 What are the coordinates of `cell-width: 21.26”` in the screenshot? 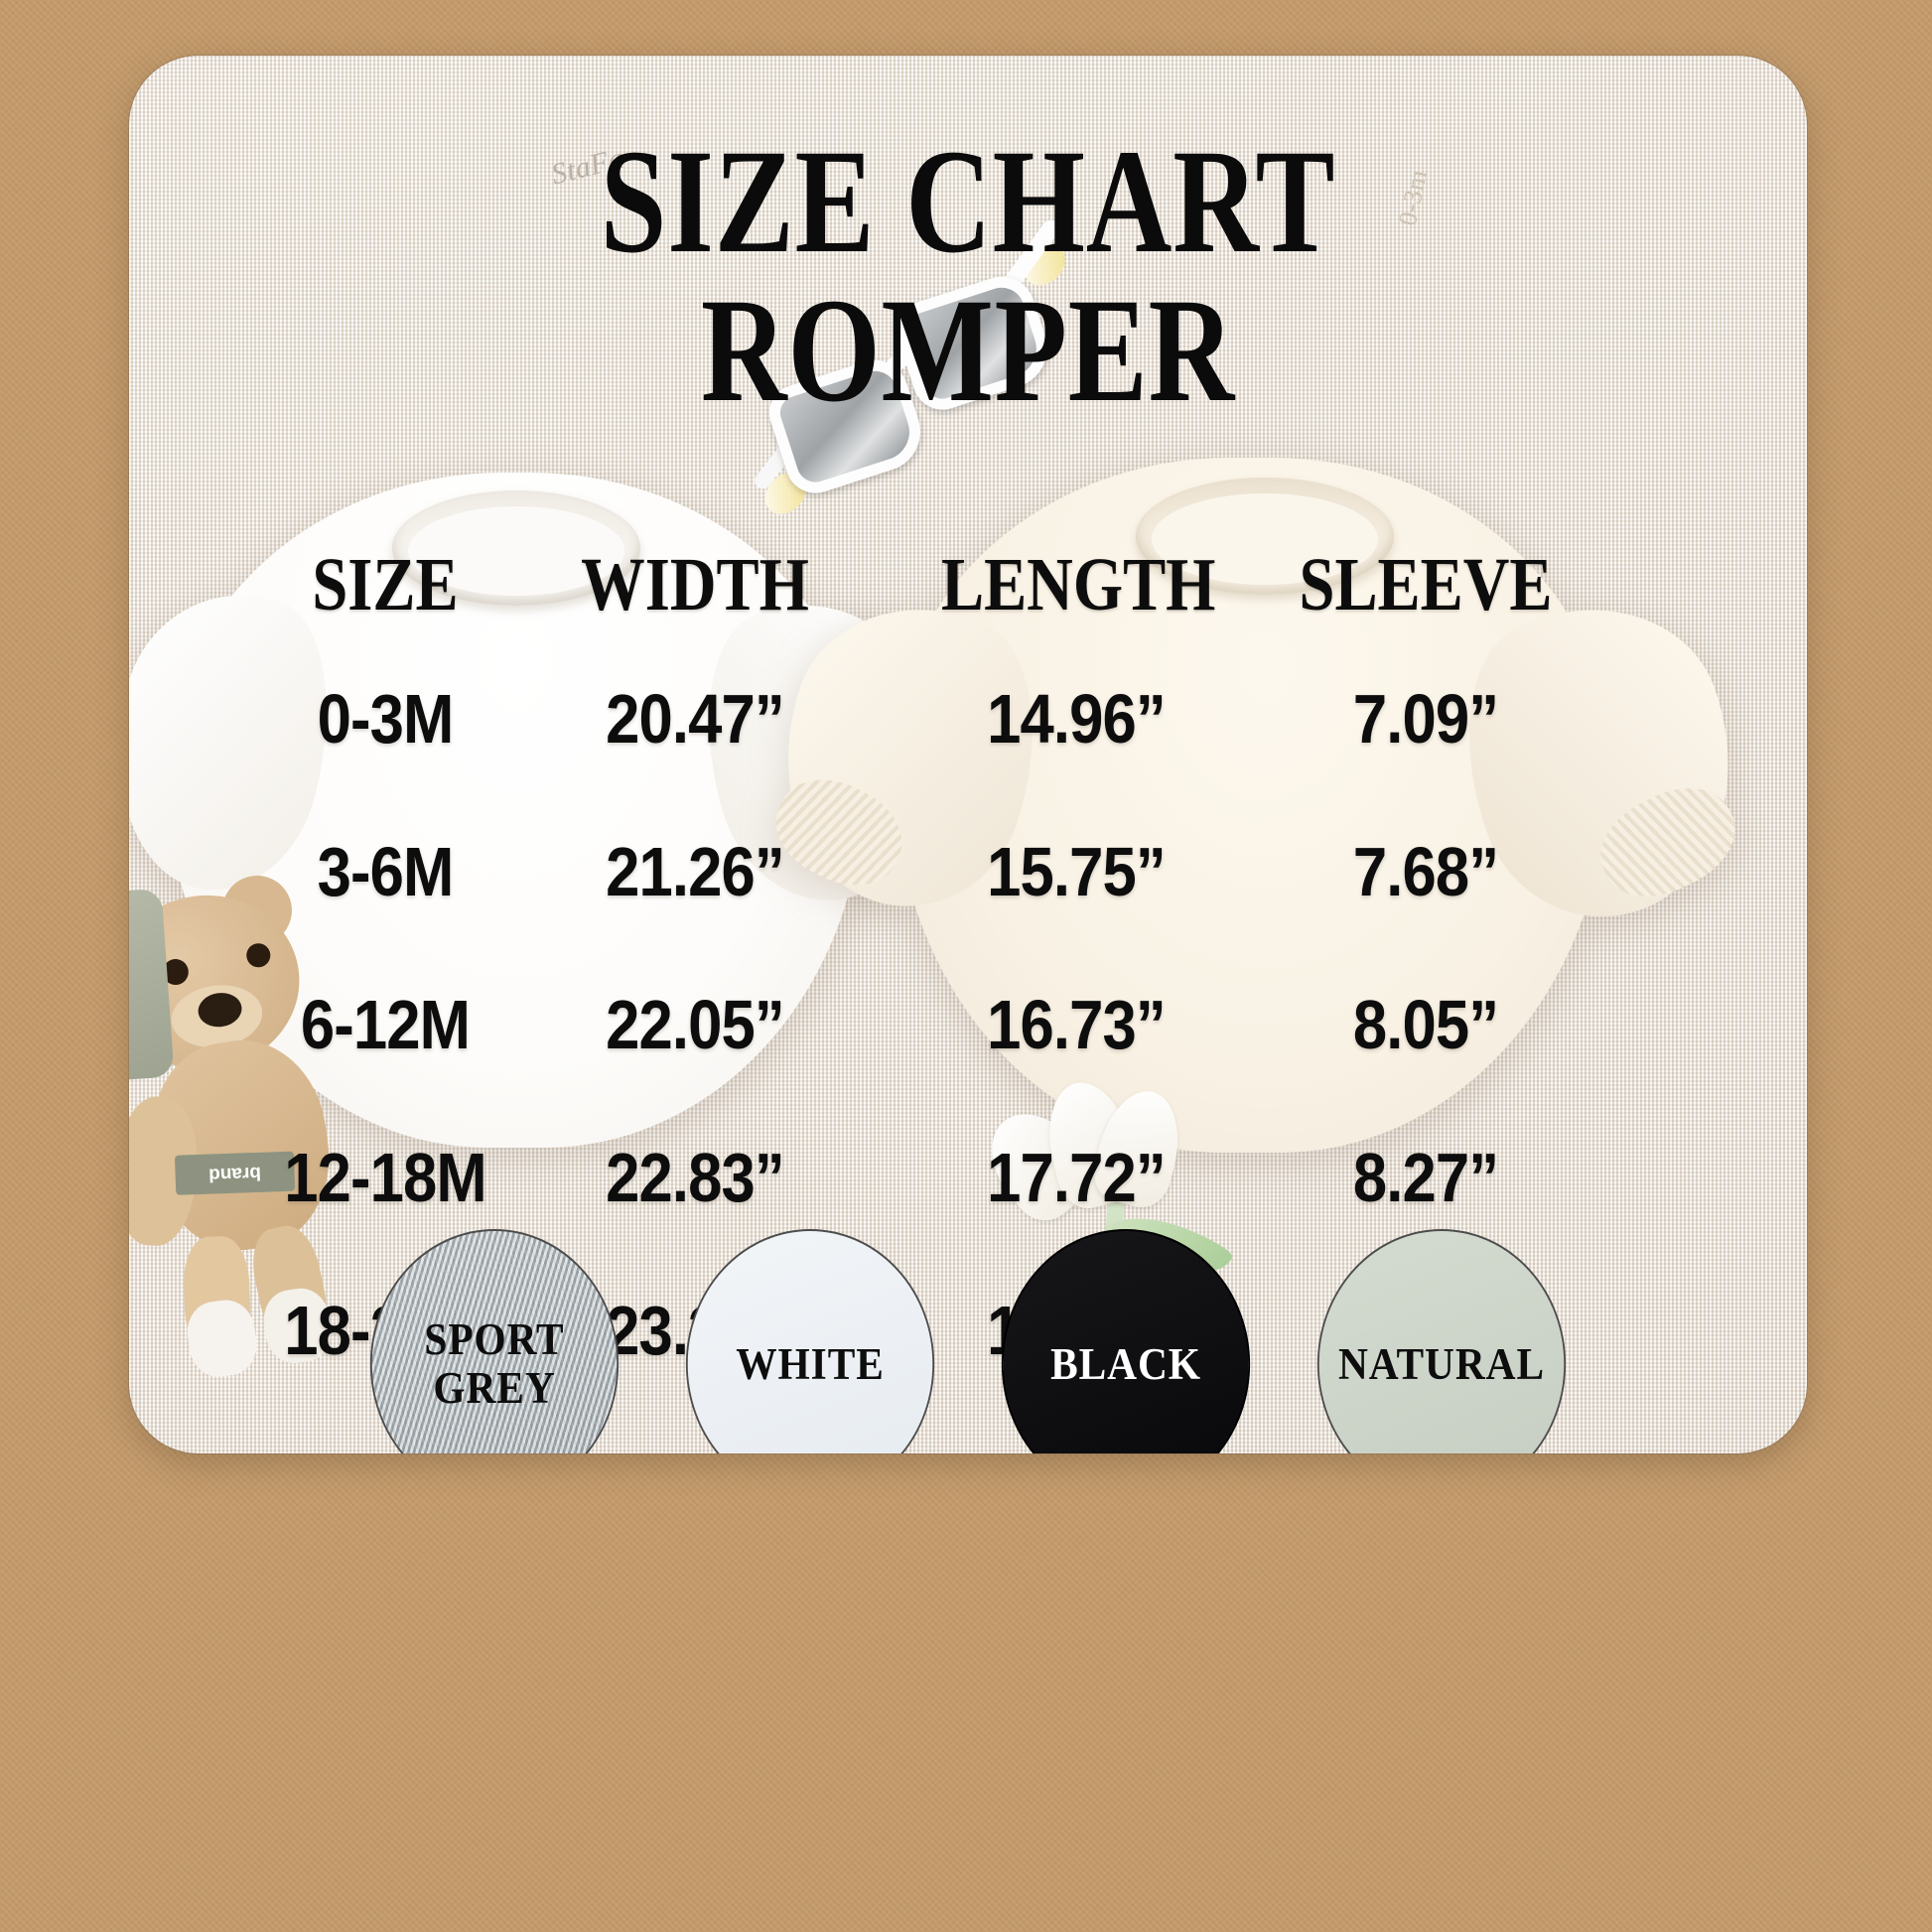 It's located at (695, 872).